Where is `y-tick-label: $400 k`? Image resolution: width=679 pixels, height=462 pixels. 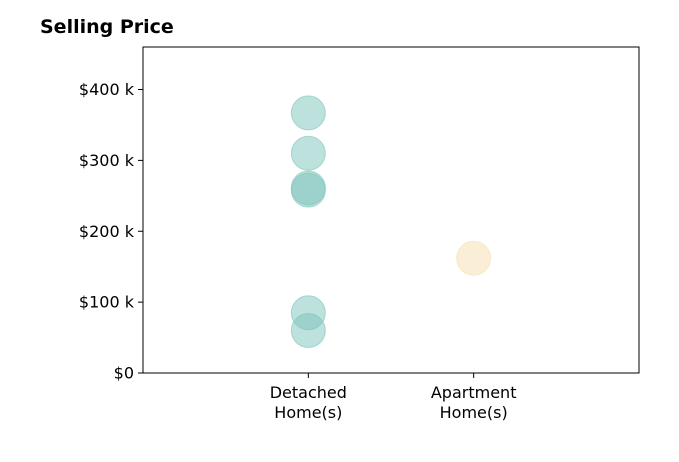
y-tick-label: $400 k is located at coordinates (107, 89).